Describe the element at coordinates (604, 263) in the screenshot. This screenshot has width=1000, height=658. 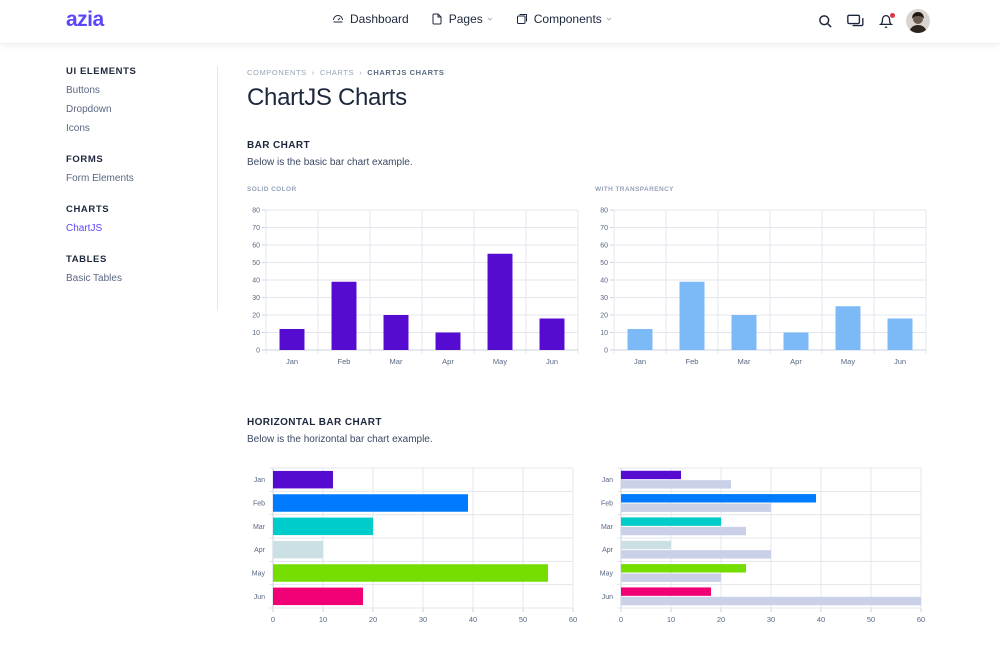
I see `y-tick-label: 50` at that location.